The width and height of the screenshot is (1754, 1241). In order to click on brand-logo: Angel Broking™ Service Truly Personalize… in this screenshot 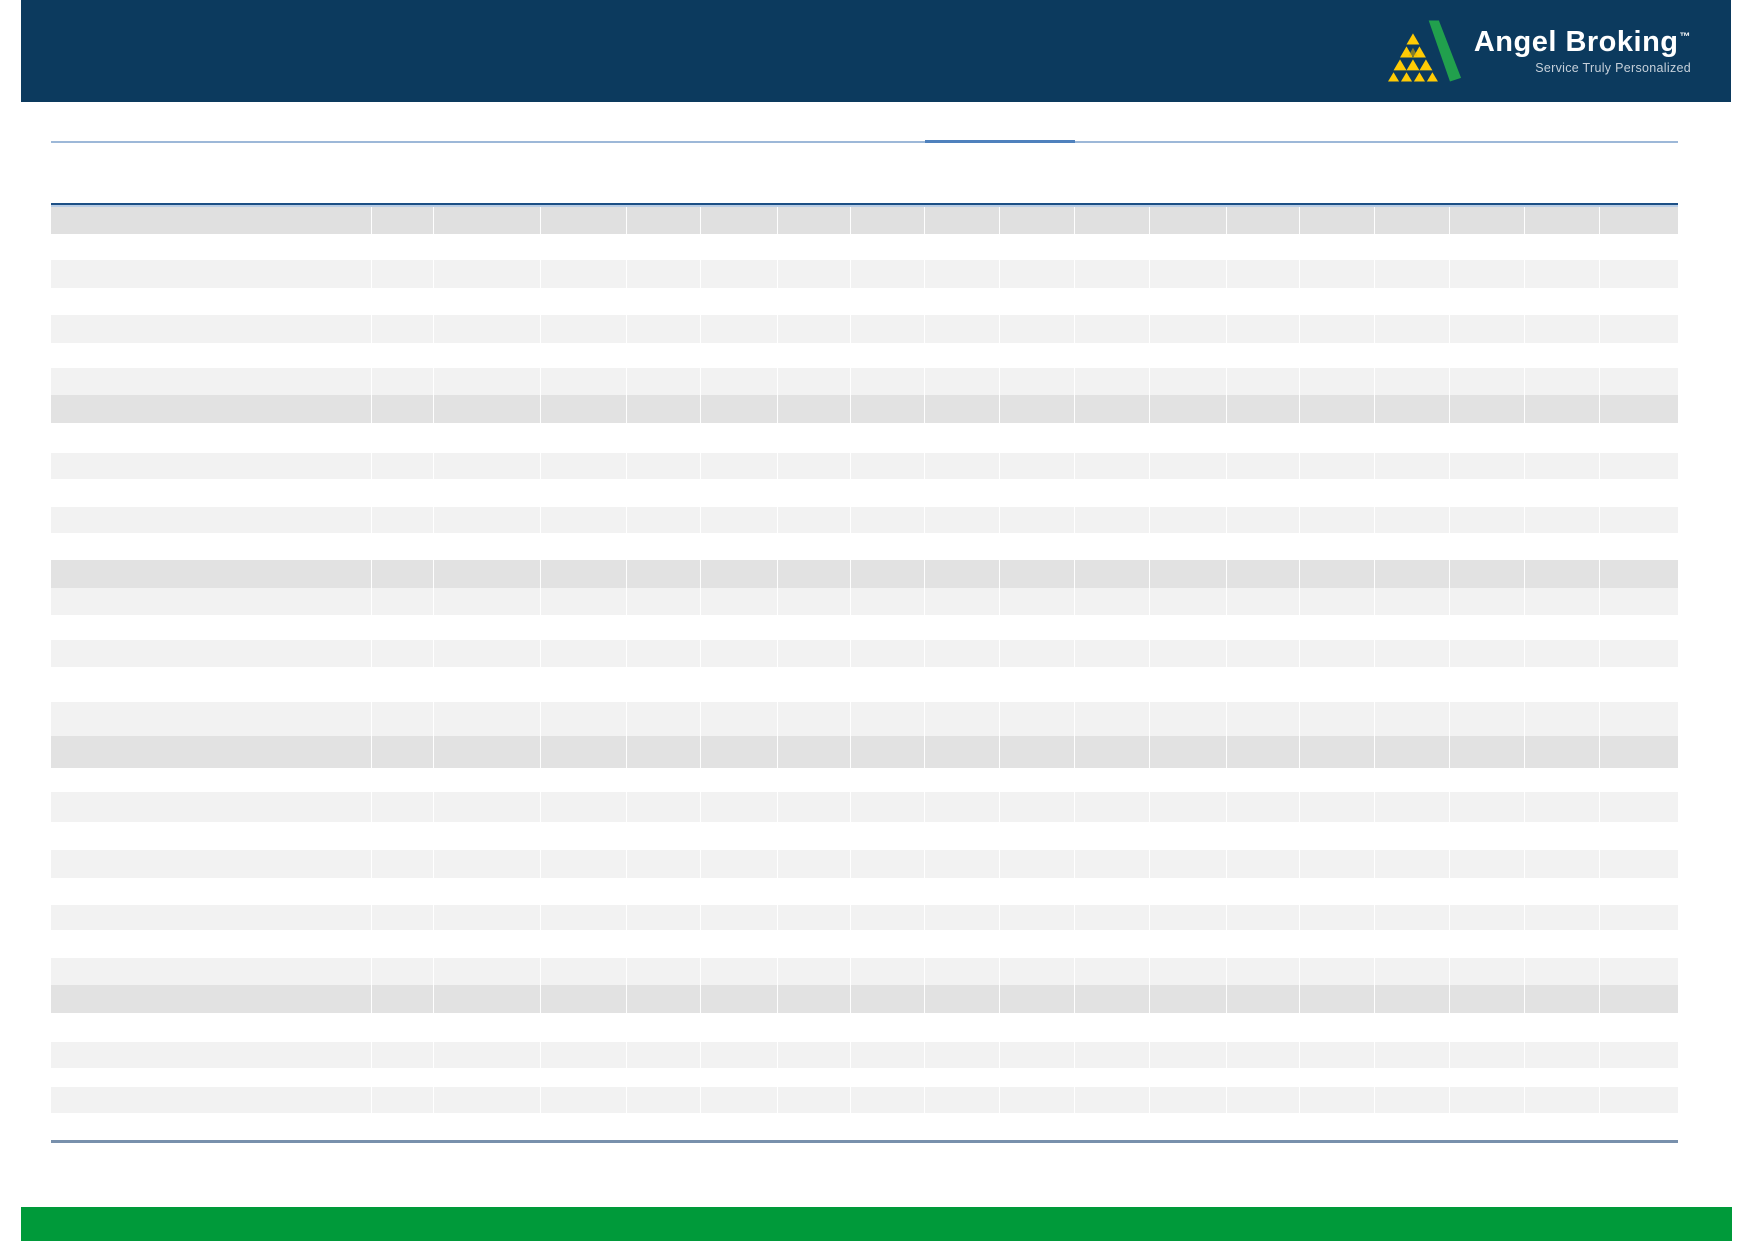, I will do `click(1539, 51)`.